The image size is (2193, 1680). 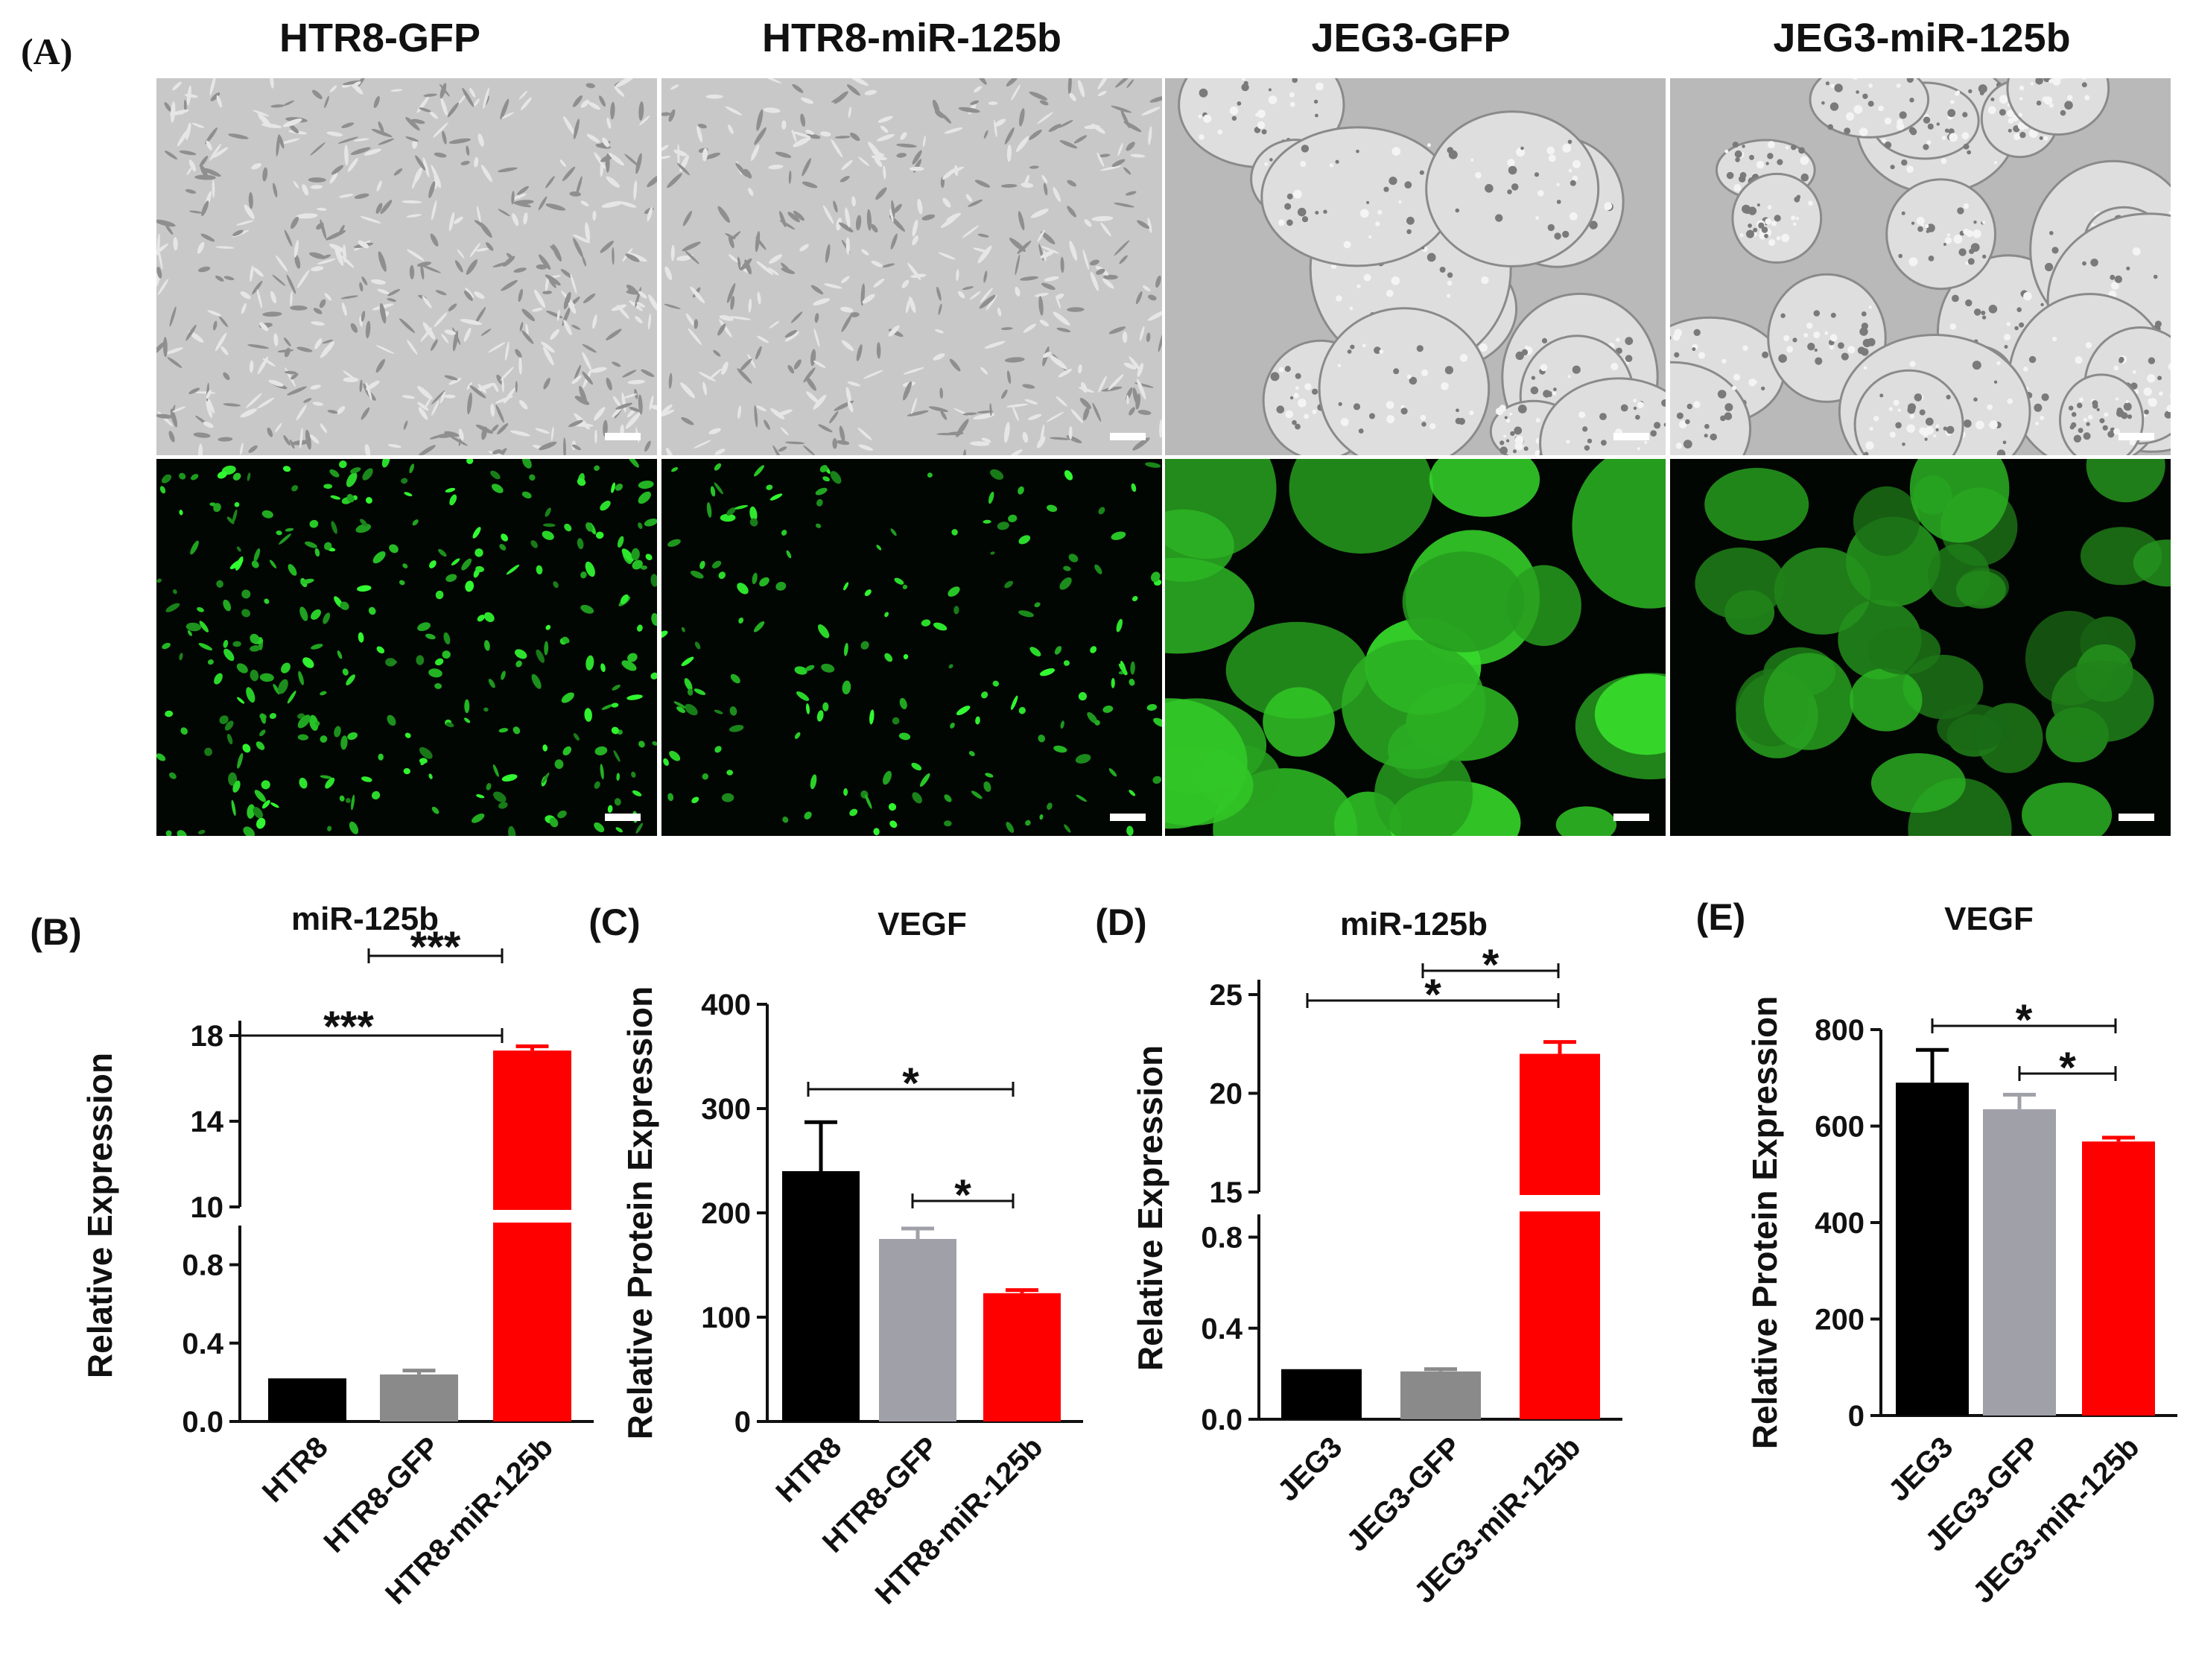 I want to click on chart-b-ytick-label: 14, so click(x=207, y=1122).